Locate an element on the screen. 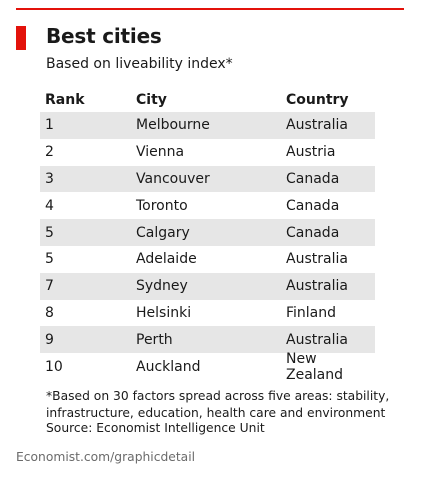  table-row: 4 Toronto Canada is located at coordinates (207, 205).